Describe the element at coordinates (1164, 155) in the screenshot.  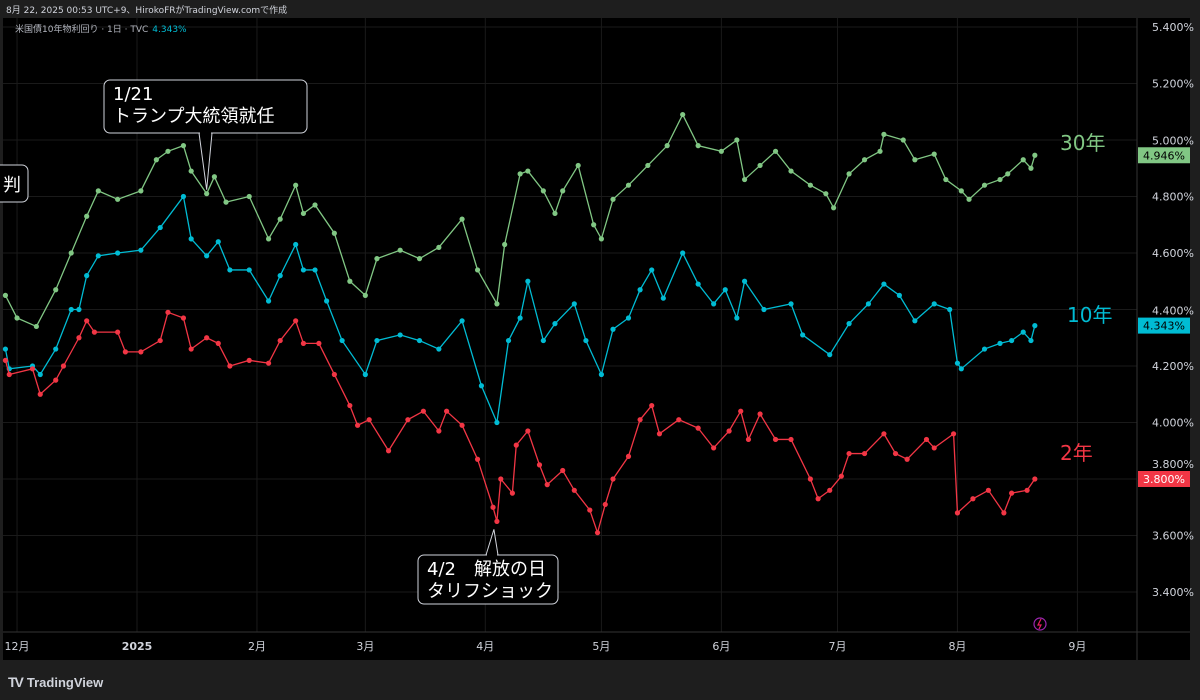
I see `last-price-value: 4.946%` at that location.